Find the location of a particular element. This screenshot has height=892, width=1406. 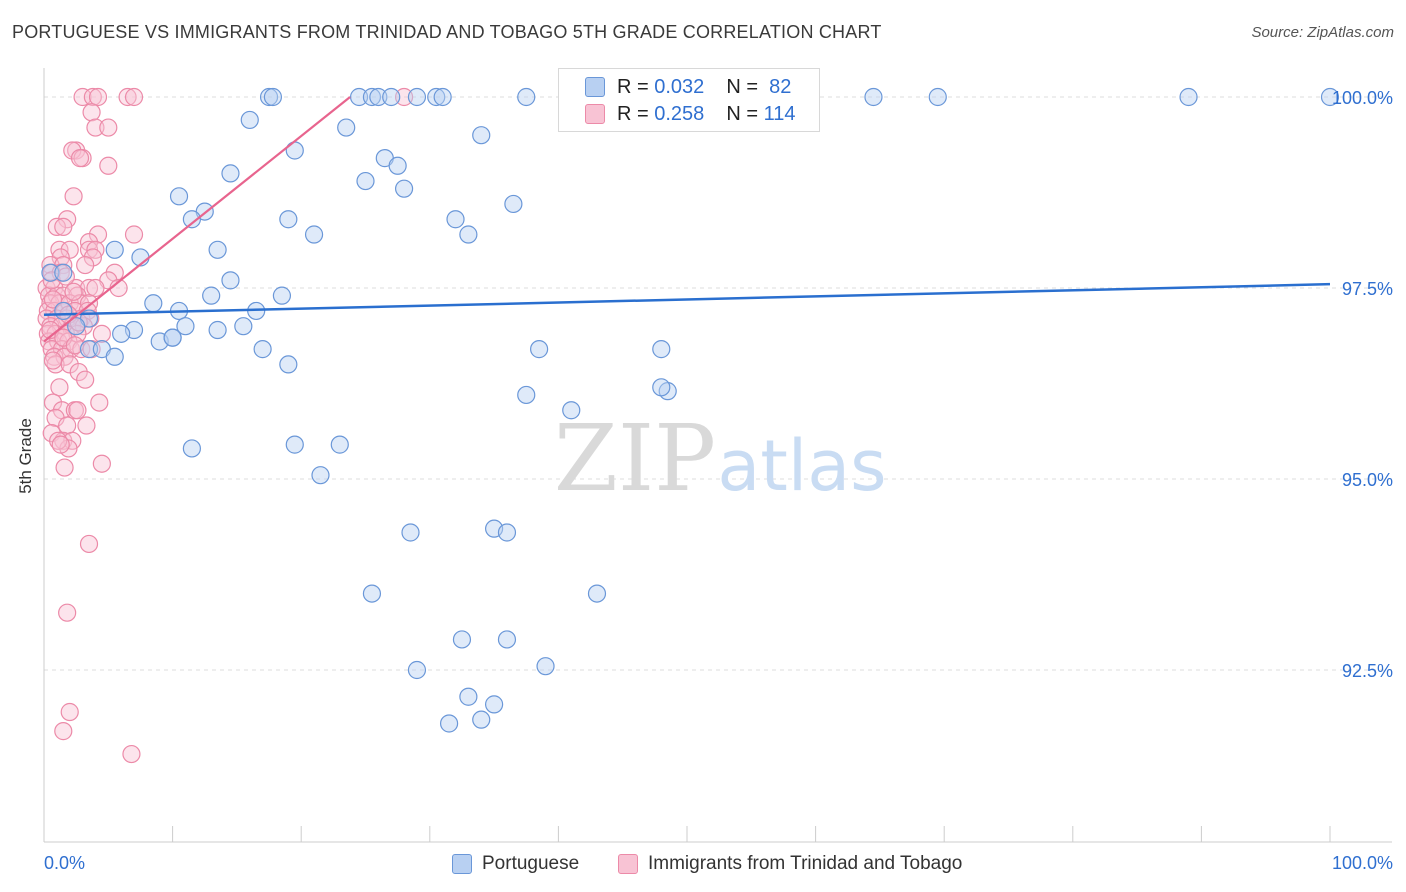

bottom-legend-label-trinidad: Immigrants from Trinidad and Tobago is located at coordinates (805, 863).